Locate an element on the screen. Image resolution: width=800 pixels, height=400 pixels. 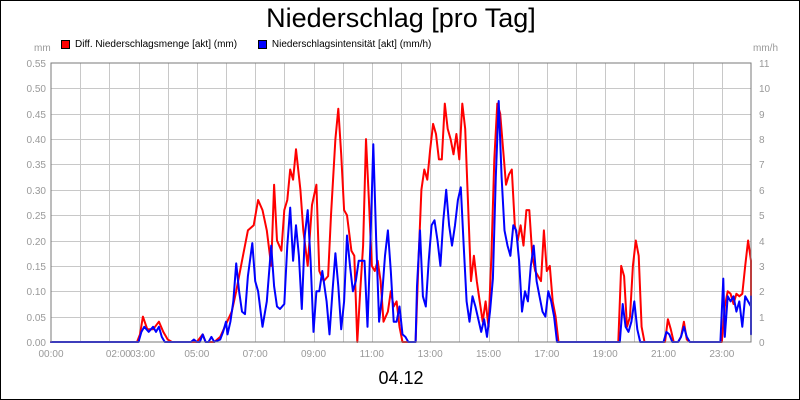
legend-swatch-blue is located at coordinates (262, 44).